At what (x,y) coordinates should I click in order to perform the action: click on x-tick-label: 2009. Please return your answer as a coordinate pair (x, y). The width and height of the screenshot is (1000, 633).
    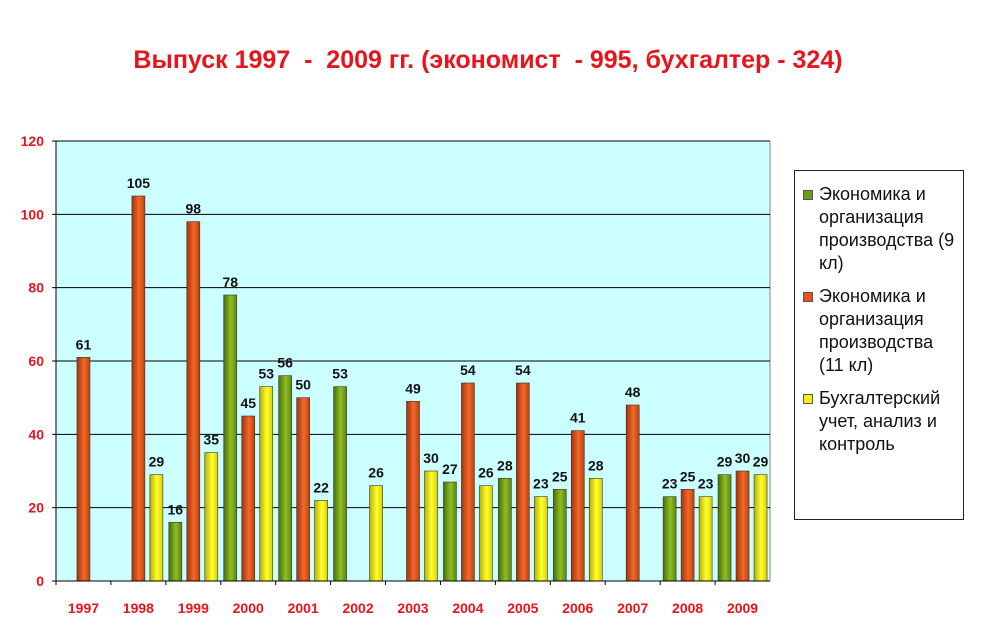
    Looking at the image, I should click on (742, 608).